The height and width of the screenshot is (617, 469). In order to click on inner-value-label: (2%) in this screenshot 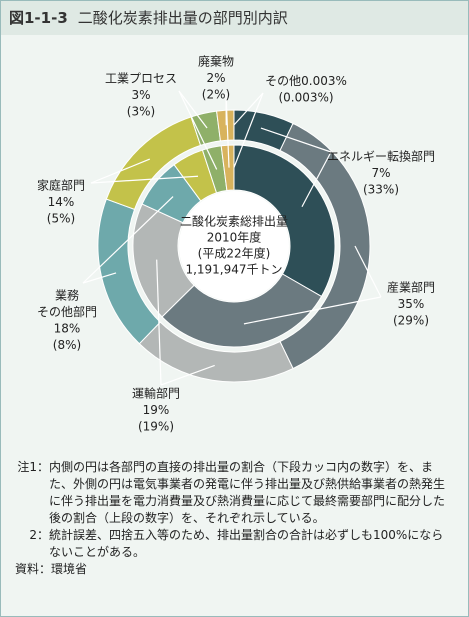, I will do `click(216, 95)`.